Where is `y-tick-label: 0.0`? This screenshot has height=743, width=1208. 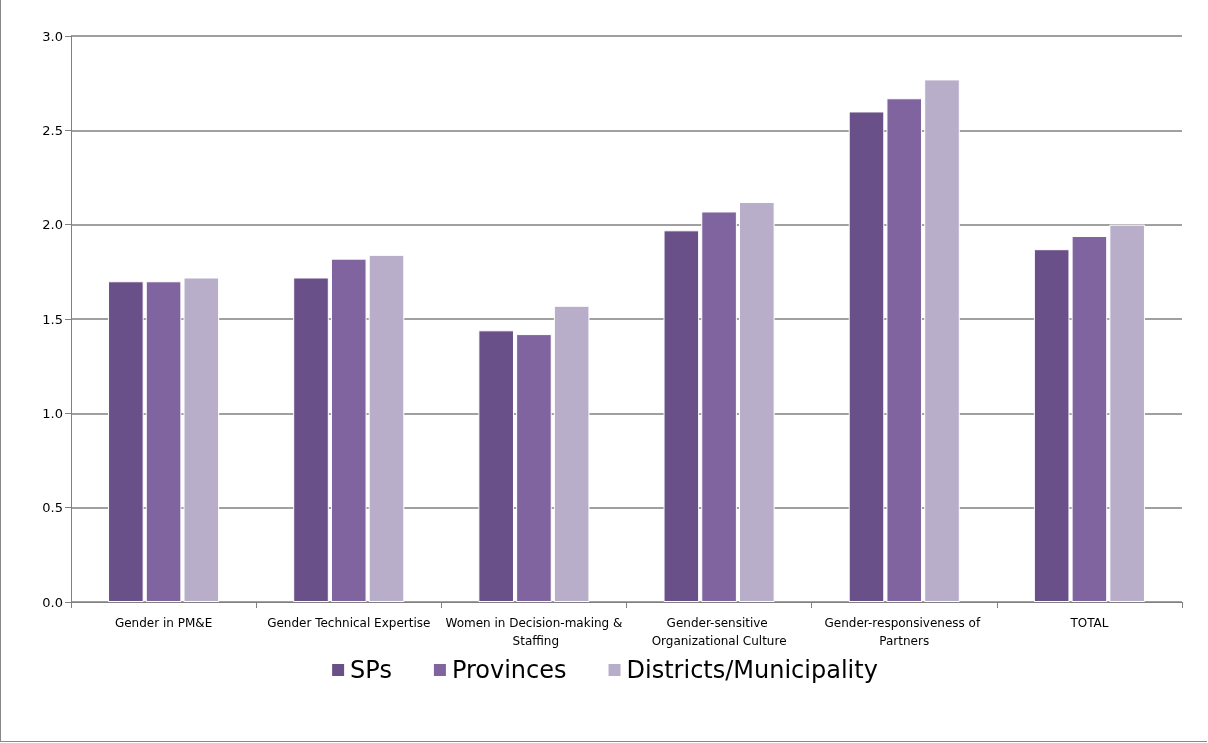 y-tick-label: 0.0 is located at coordinates (52, 602).